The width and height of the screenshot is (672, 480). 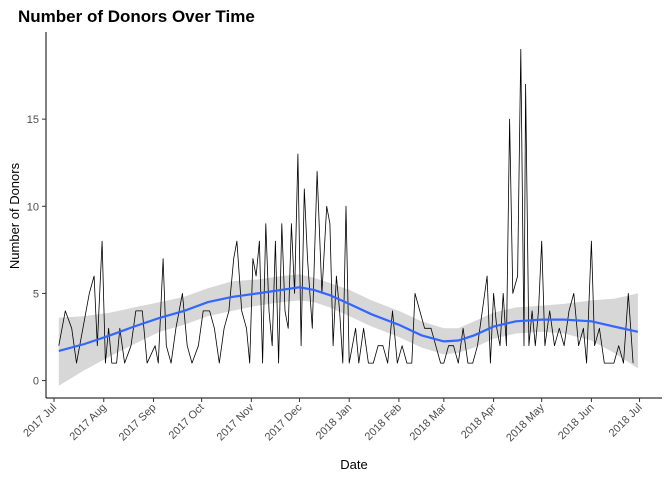 What do you see at coordinates (136, 16) in the screenshot?
I see `chart-title: Number of Donors Over Time` at bounding box center [136, 16].